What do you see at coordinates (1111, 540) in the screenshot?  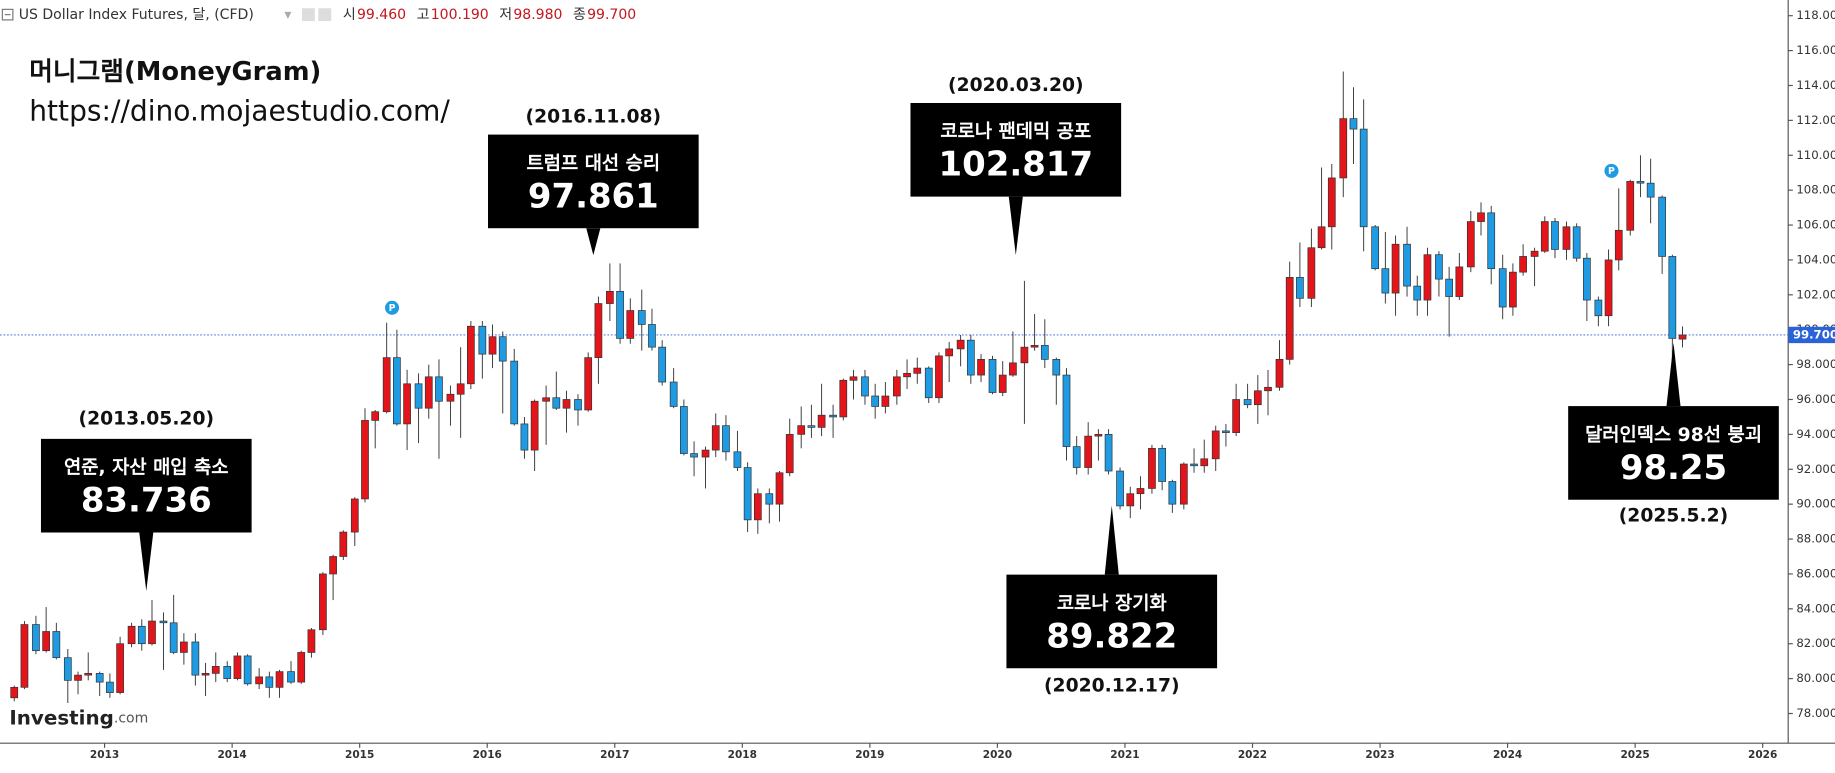 I see `annotation-pointer` at bounding box center [1111, 540].